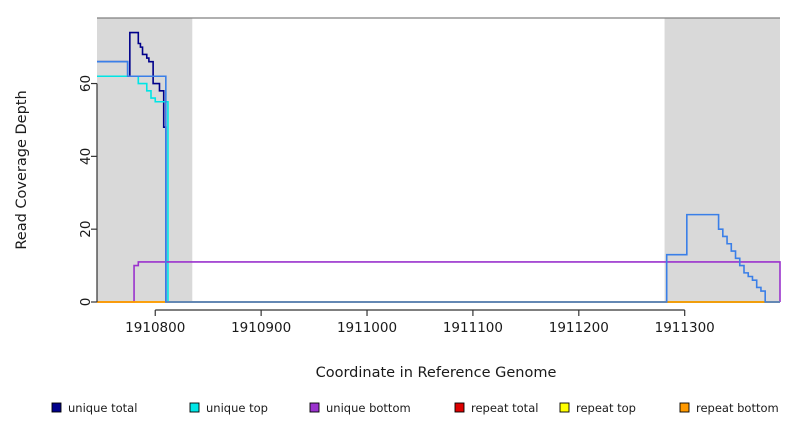  What do you see at coordinates (367, 328) in the screenshot?
I see `x-tick-label: 1911000` at bounding box center [367, 328].